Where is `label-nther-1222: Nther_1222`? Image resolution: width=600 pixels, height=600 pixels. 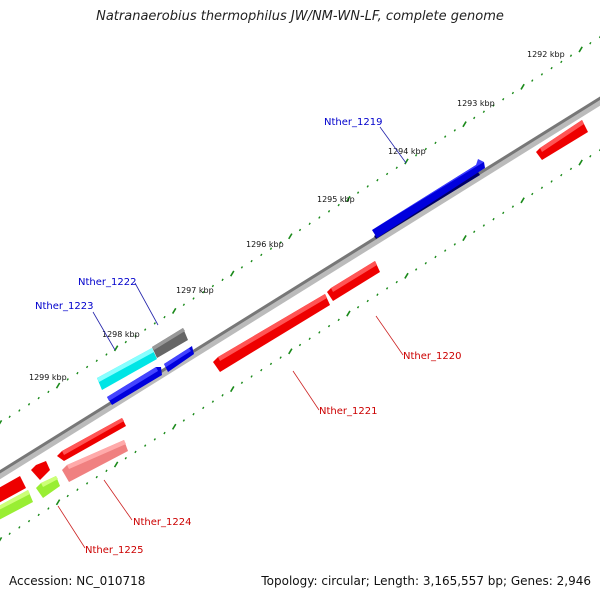 label-nther-1222: Nther_1222 is located at coordinates (107, 282).